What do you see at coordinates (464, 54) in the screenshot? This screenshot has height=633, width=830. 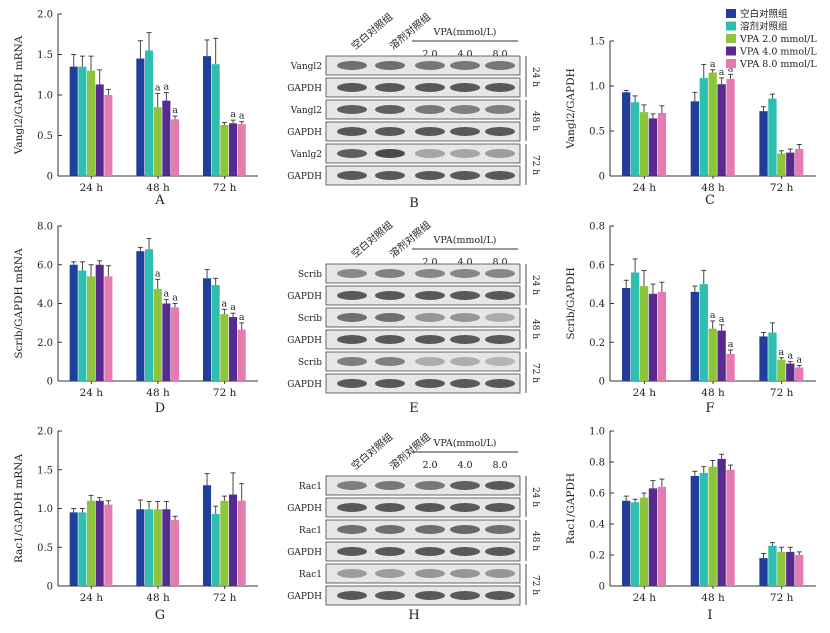 I see `blot-dose-label: 4.0` at bounding box center [464, 54].